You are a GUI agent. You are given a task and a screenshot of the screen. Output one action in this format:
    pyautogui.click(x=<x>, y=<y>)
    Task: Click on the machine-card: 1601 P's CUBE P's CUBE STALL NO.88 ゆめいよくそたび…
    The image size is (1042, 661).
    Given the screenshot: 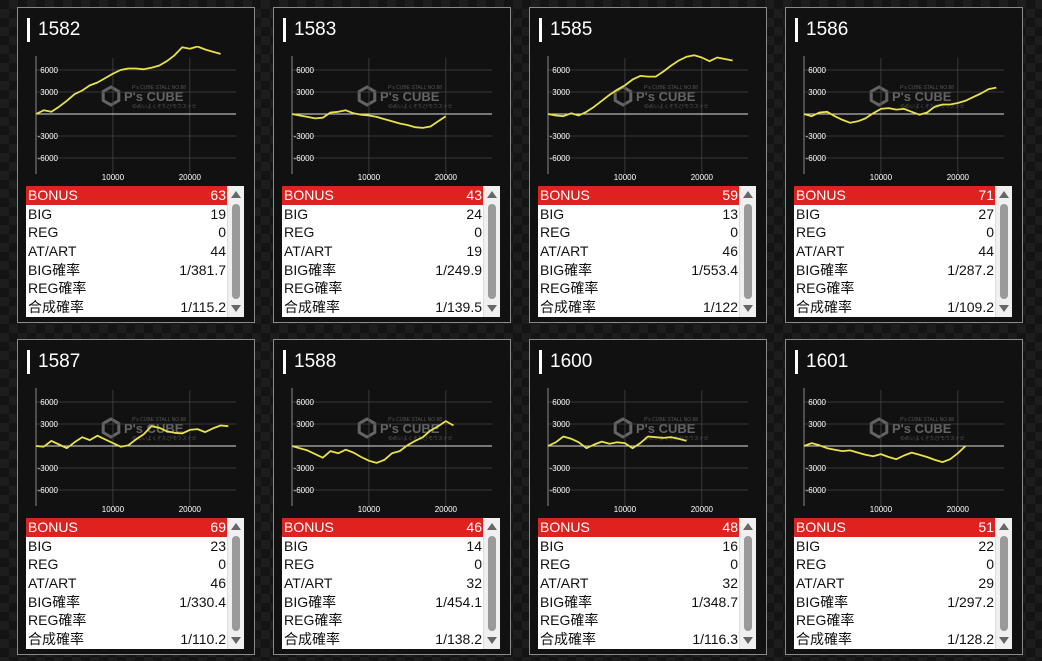 What is the action you would take?
    pyautogui.click(x=904, y=497)
    